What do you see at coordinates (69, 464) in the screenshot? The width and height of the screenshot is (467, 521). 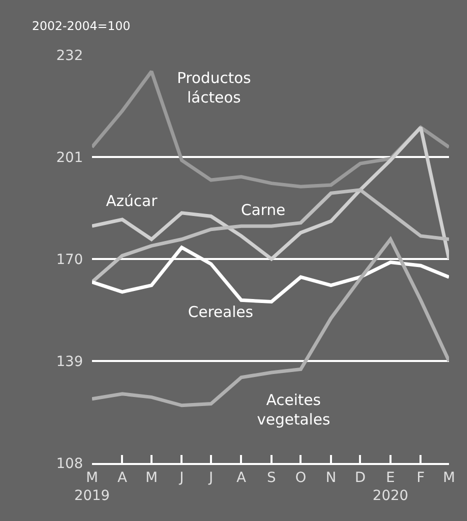 I see `y-tick-label: 108` at bounding box center [69, 464].